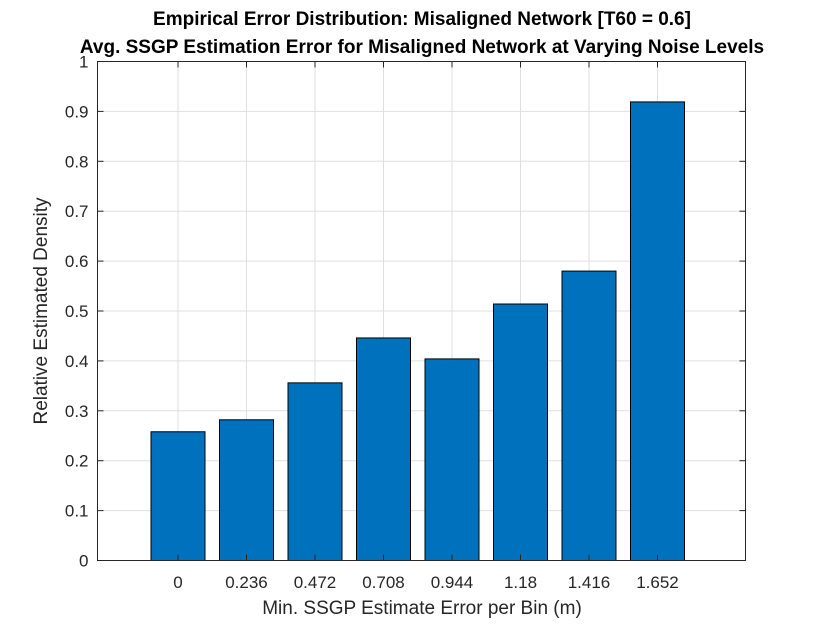  Describe the element at coordinates (77, 511) in the screenshot. I see `y-tick-label: 0.1` at that location.